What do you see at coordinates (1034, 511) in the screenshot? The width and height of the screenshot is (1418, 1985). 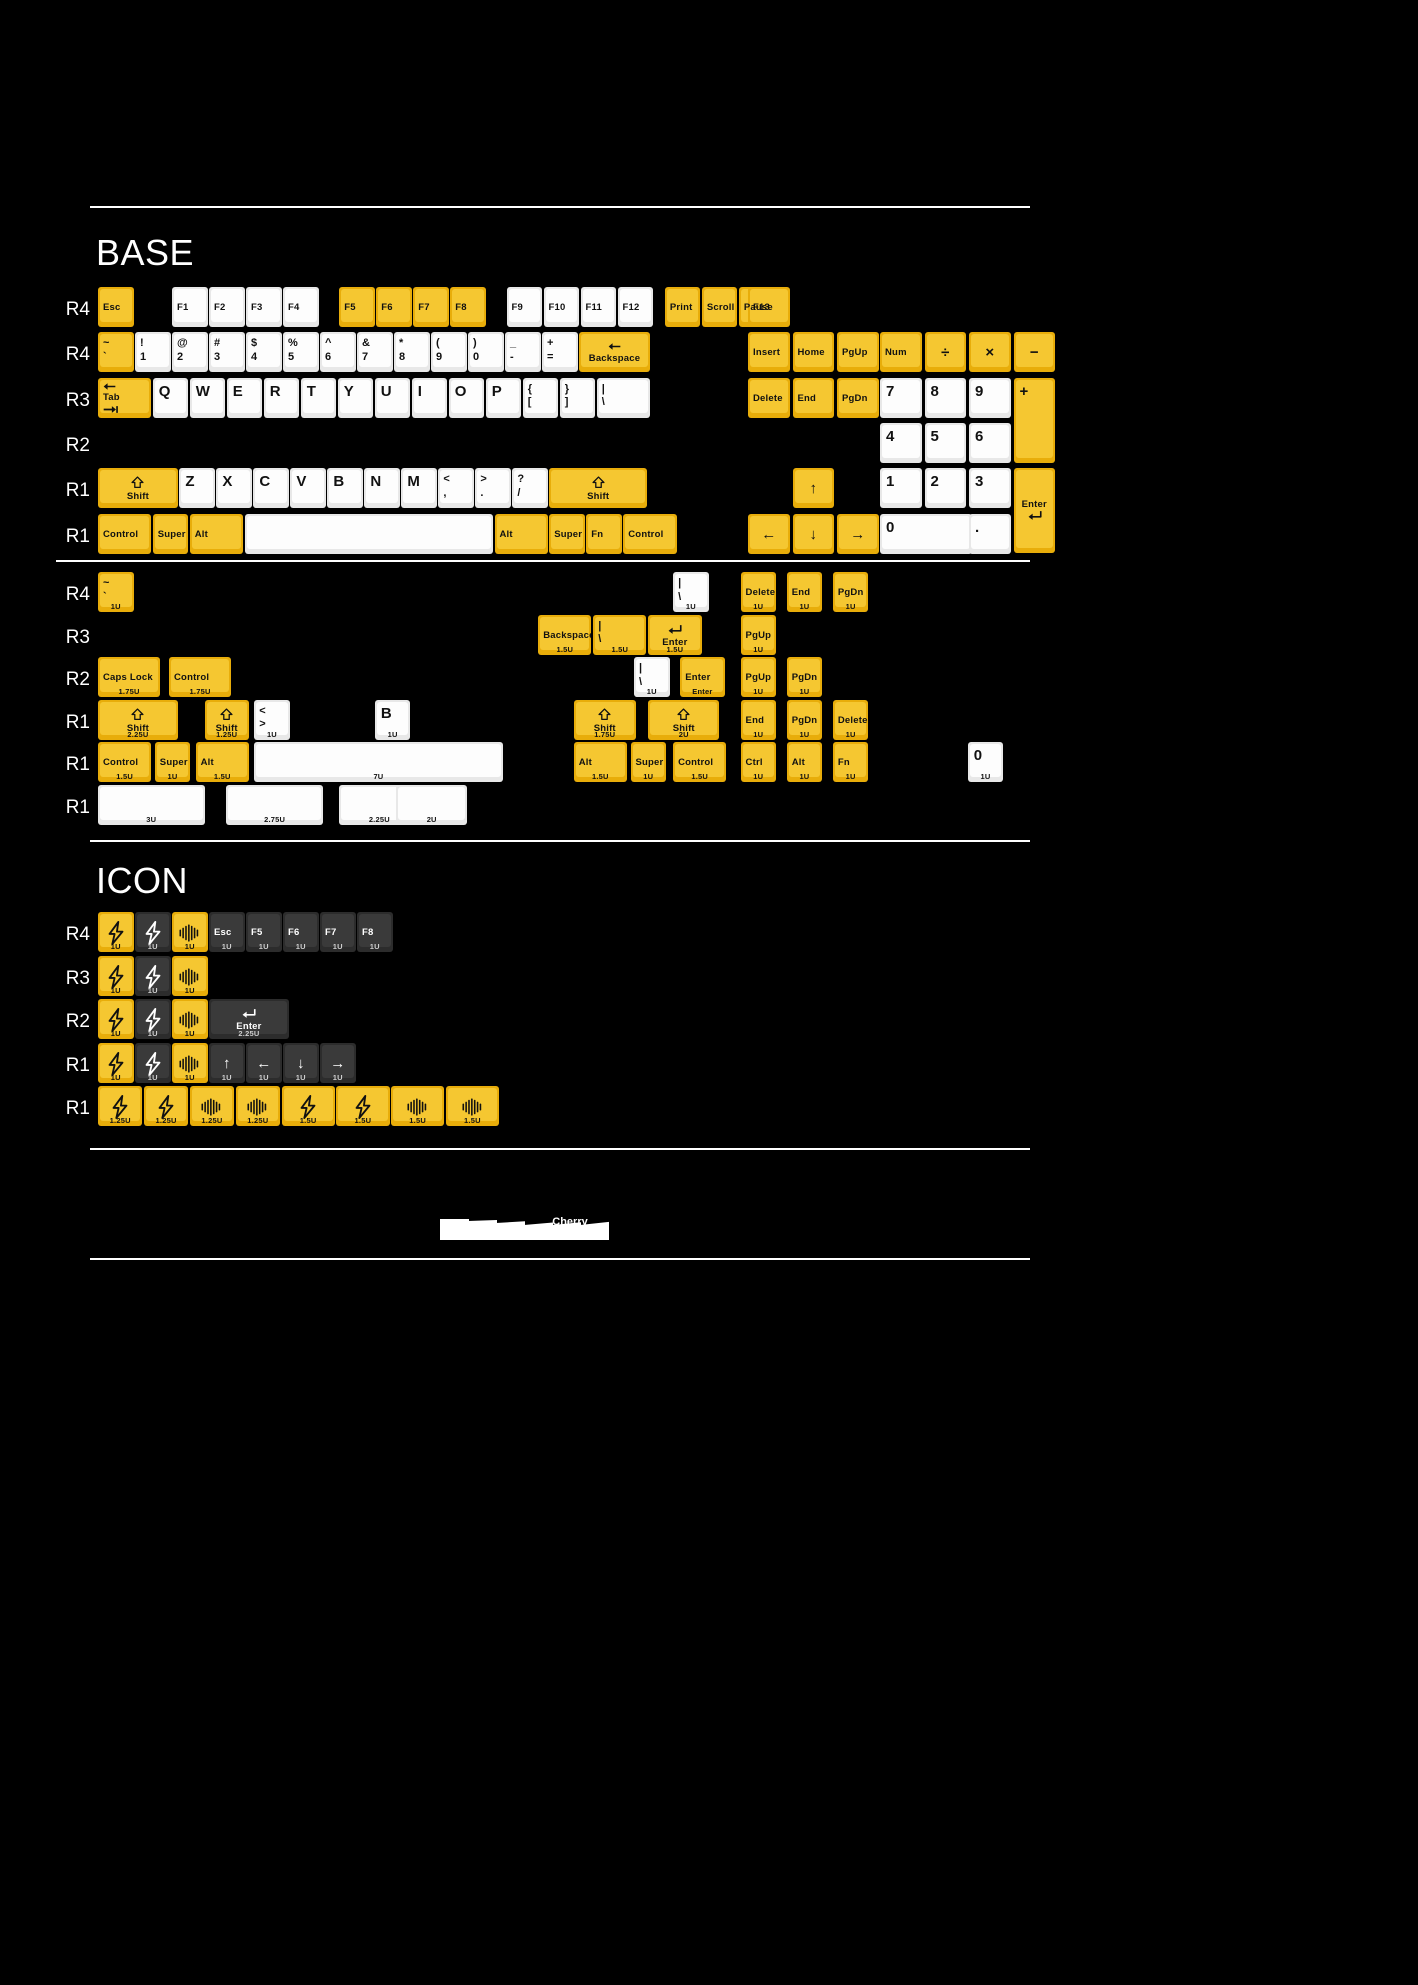 I see `keycap-enter: Enter` at bounding box center [1034, 511].